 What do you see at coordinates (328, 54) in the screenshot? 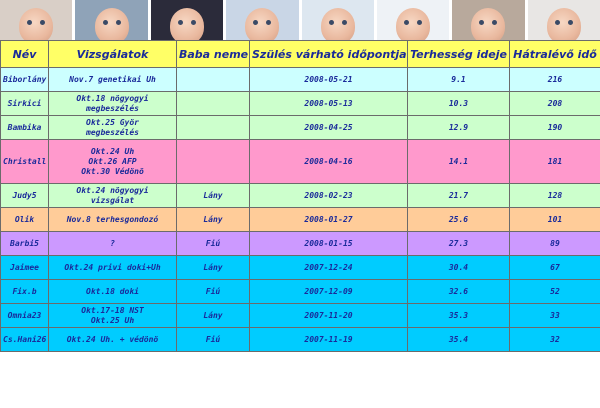
I see `header-szules: Szülés várható időpontja` at bounding box center [328, 54].